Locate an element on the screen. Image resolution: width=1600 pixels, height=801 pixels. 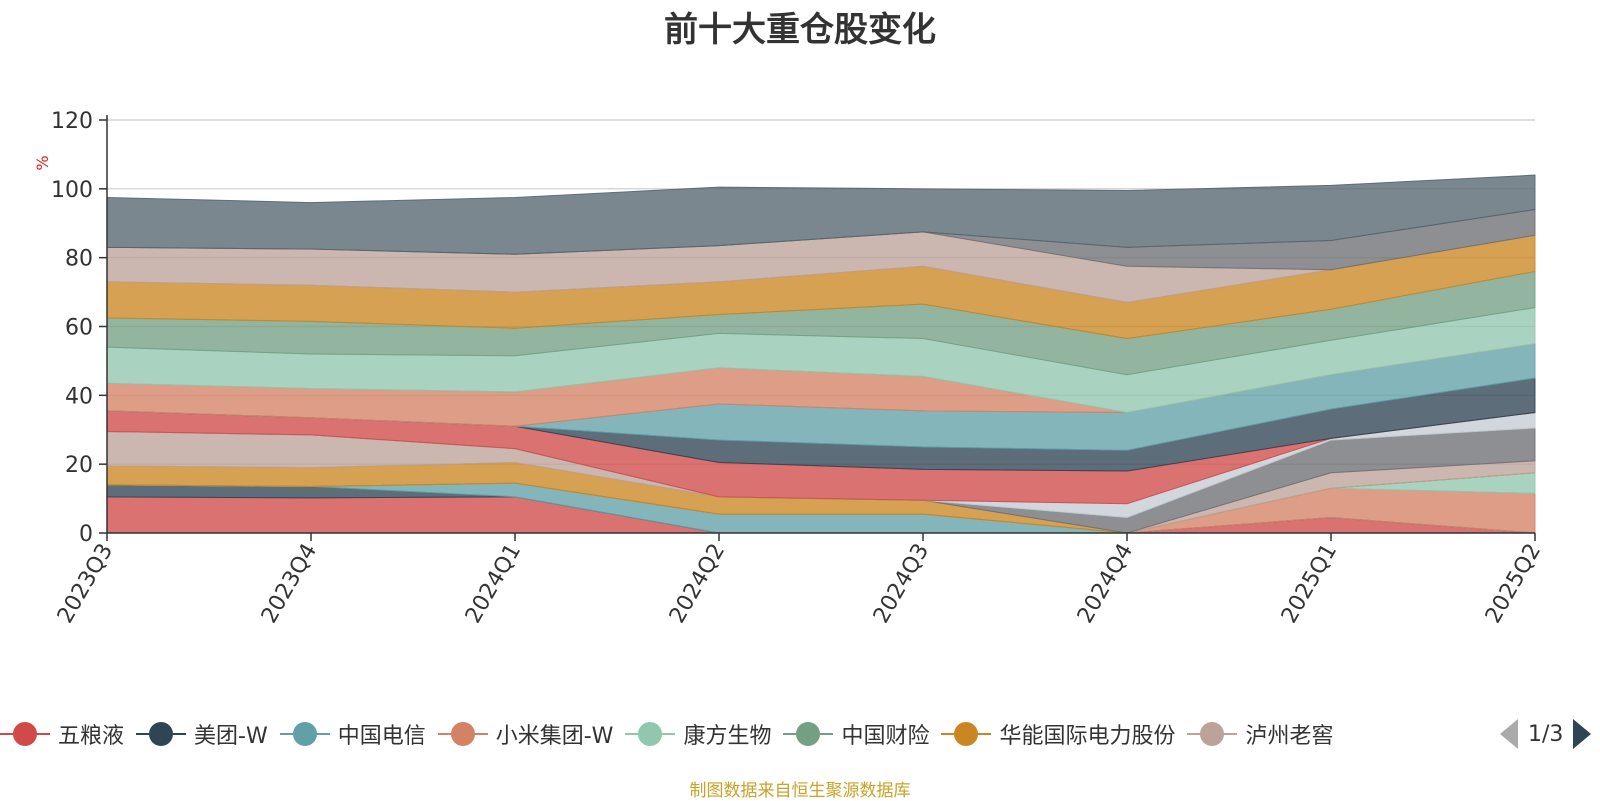
legend-label: 泸州老窖 is located at coordinates (1289, 736).